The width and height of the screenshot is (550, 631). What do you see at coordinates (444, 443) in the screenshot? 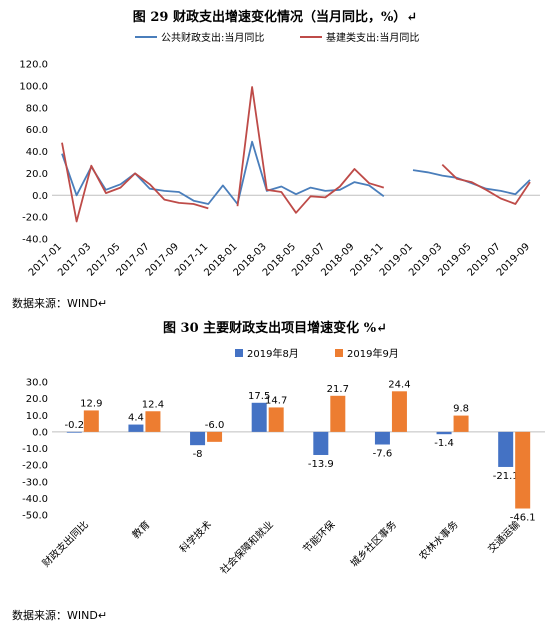
I see `data-label: -1.4` at bounding box center [444, 443].